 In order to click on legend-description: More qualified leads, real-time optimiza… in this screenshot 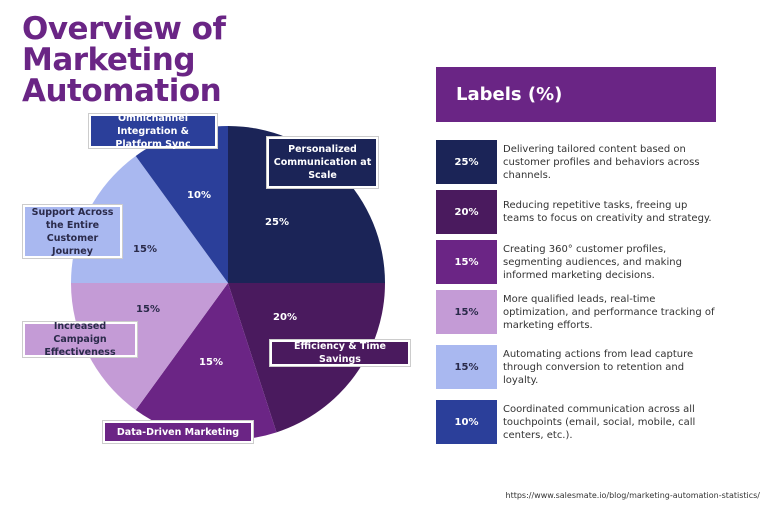, I will do `click(609, 312)`.